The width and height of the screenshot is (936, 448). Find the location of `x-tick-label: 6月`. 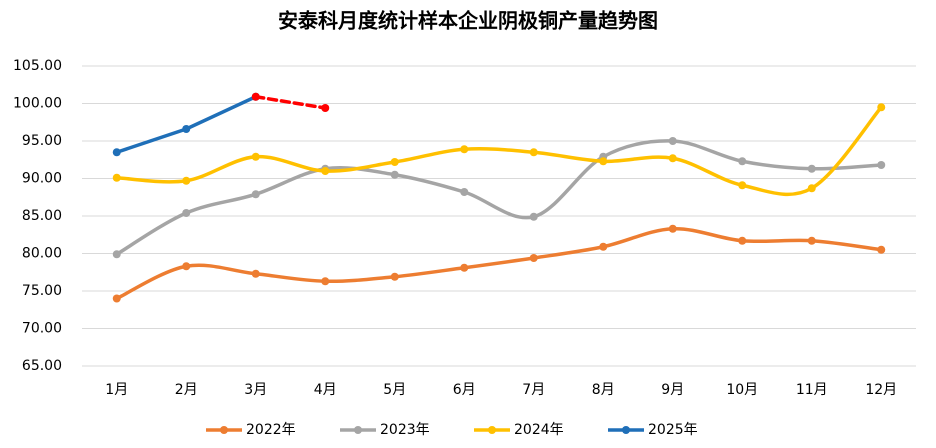

x-tick-label: 6月 is located at coordinates (464, 390).